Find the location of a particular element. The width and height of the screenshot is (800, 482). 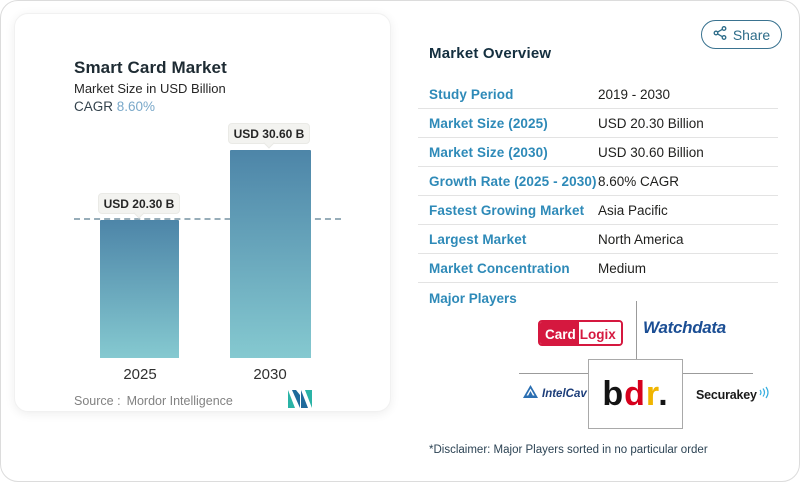

table-row-market-size-2025: Market Size (2025) USD 20.30 Billion is located at coordinates (598, 123).